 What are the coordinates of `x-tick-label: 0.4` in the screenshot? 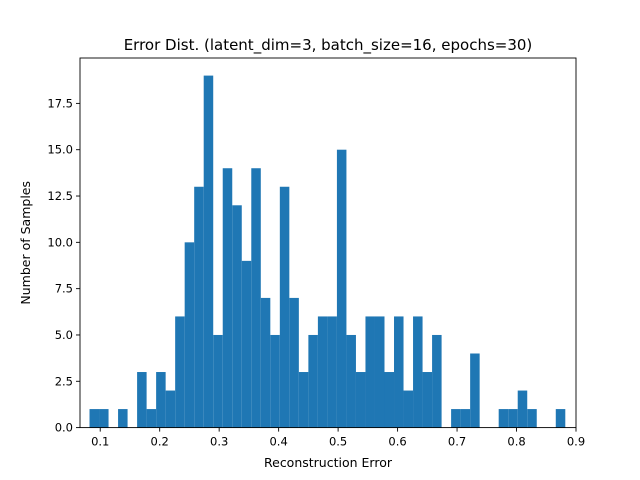 It's located at (278, 442).